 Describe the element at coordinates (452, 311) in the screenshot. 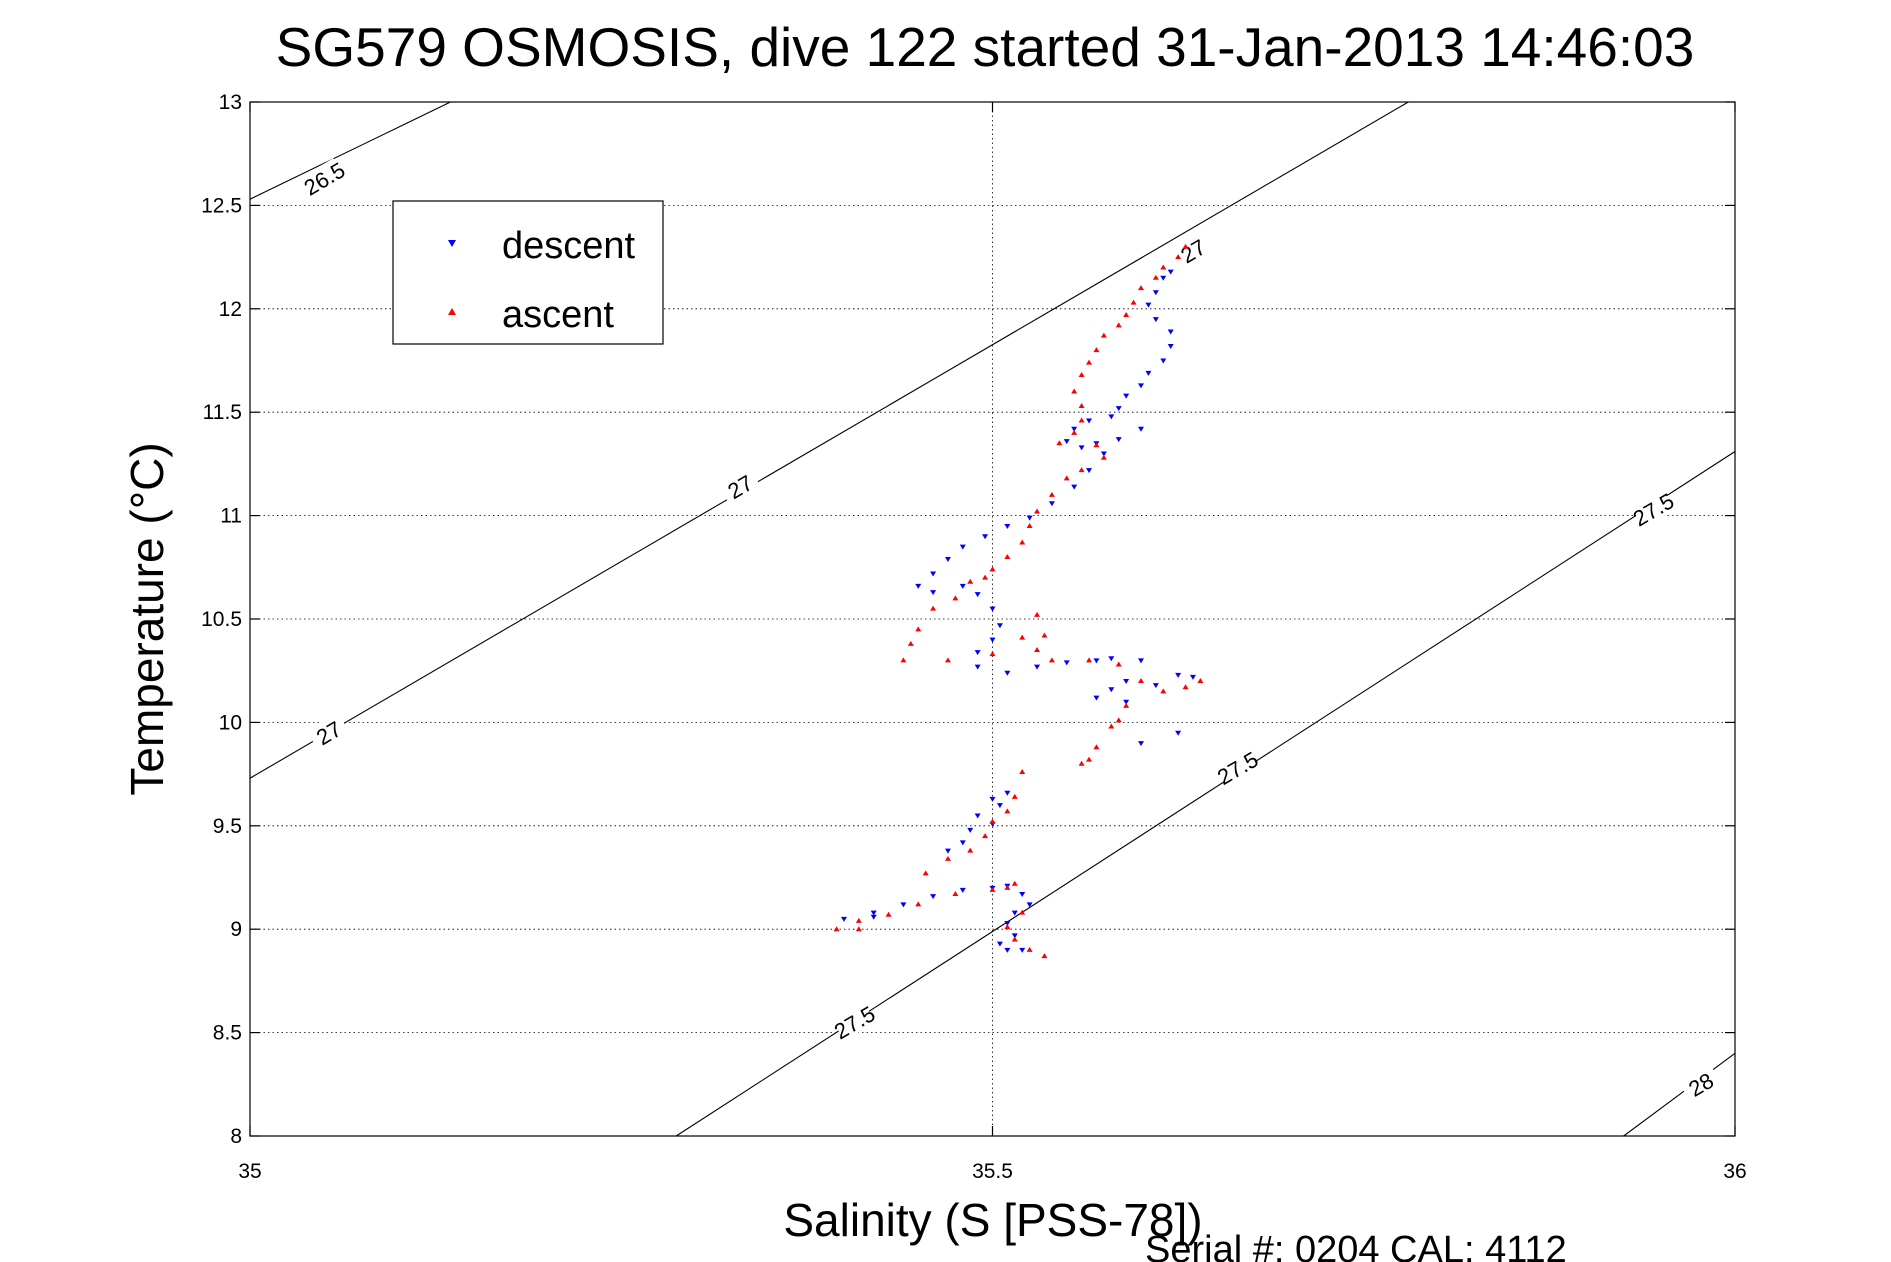

I see `legend-ascent-marker` at that location.